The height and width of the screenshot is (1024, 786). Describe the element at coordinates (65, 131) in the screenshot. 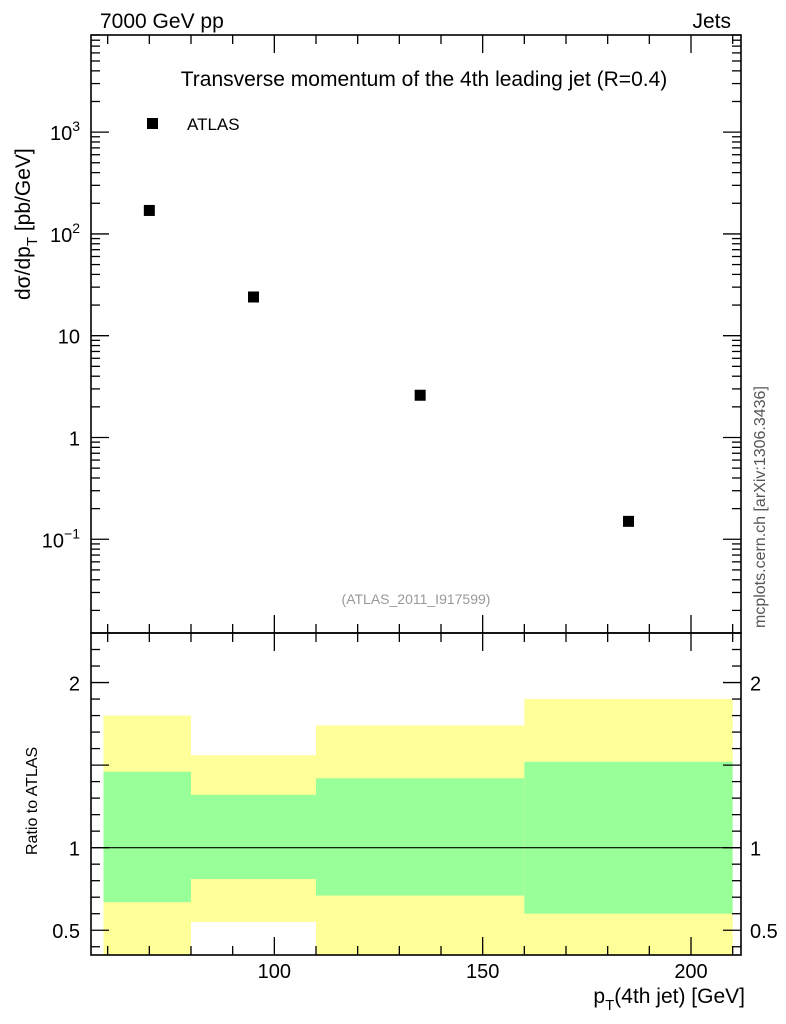

I see `y-tick-label: 10³` at that location.